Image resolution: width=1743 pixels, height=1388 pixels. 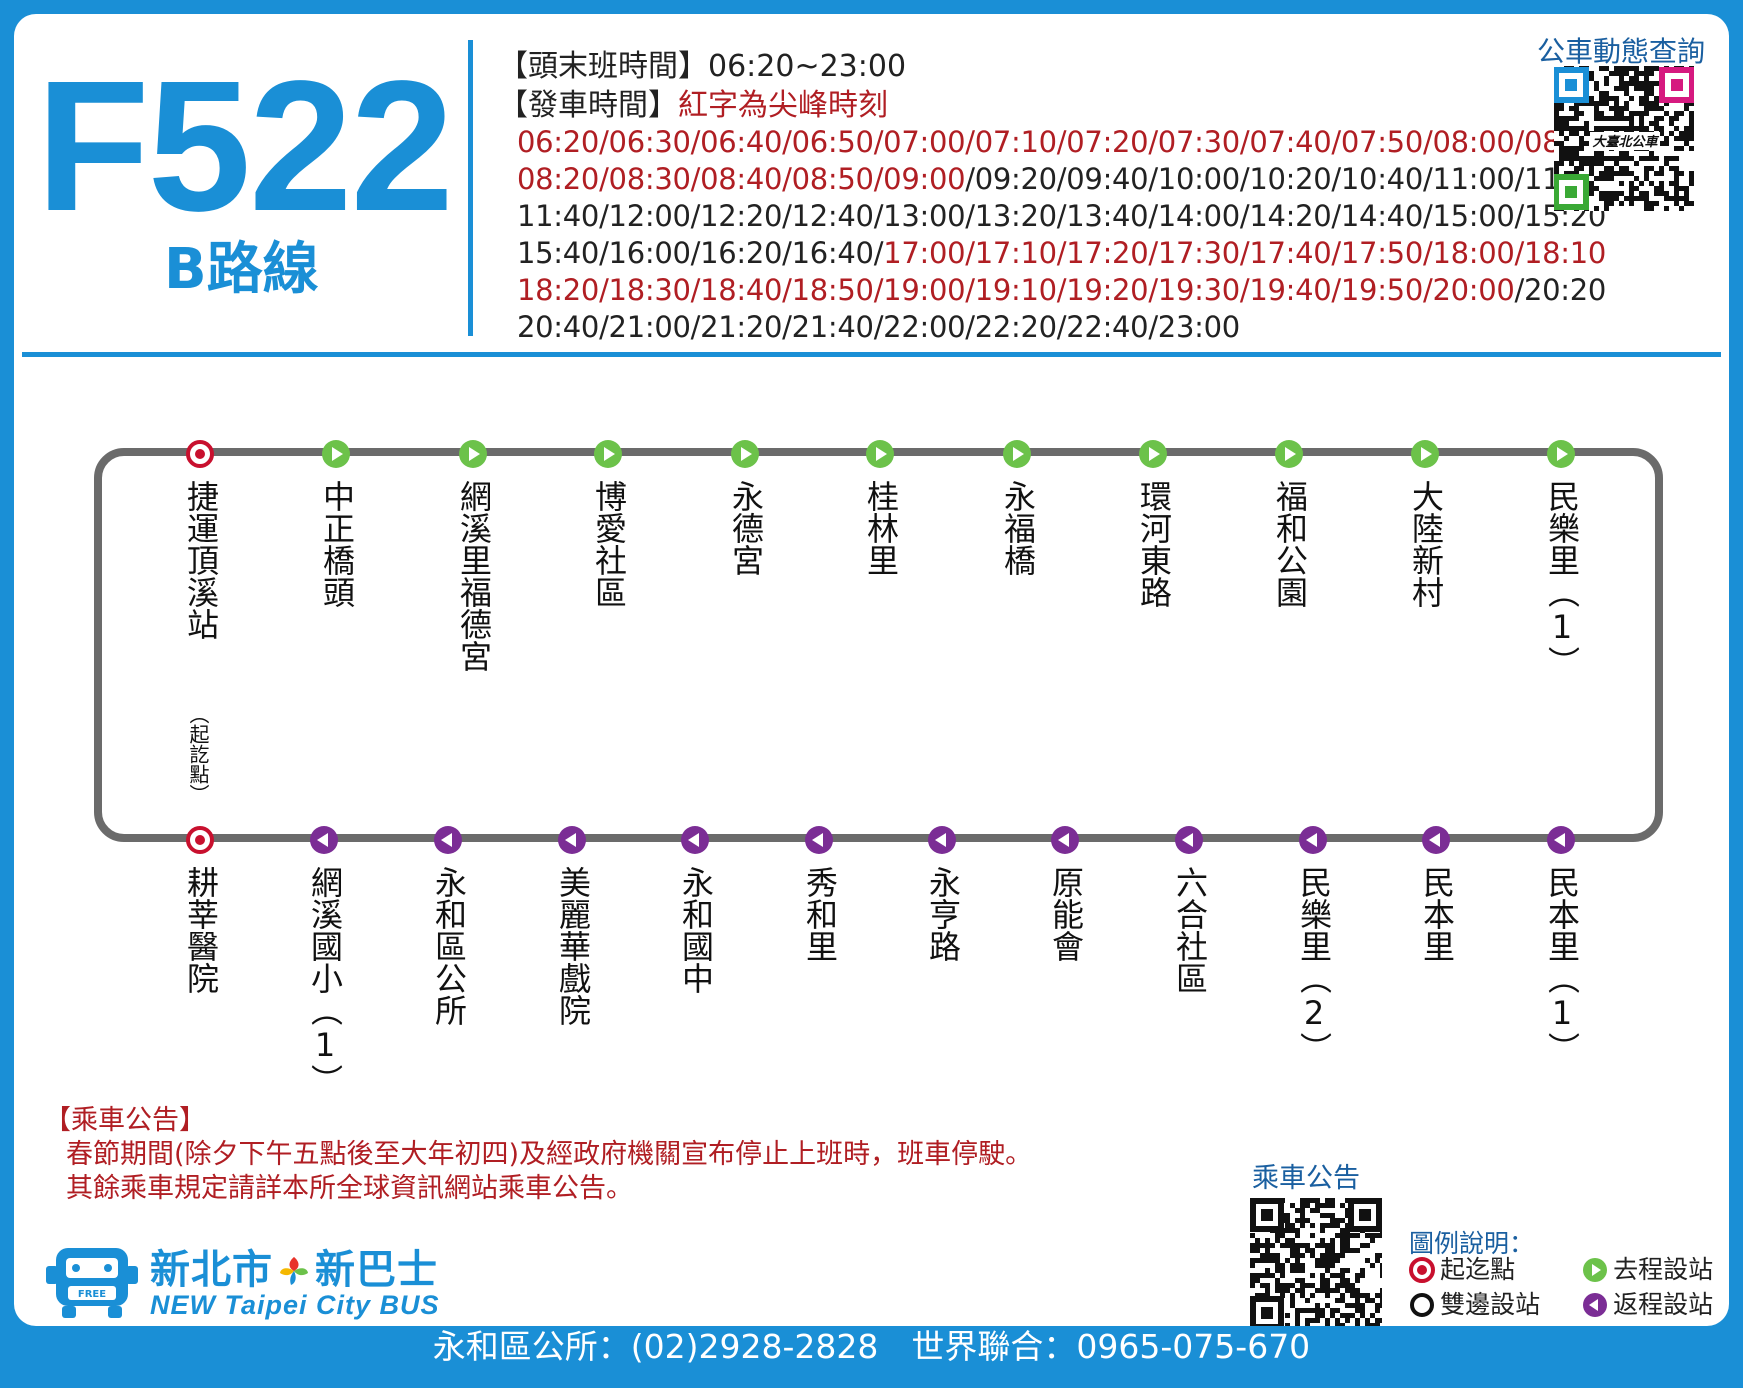 I want to click on legend-item-outbound: 去程設站, so click(x=1647, y=1270).